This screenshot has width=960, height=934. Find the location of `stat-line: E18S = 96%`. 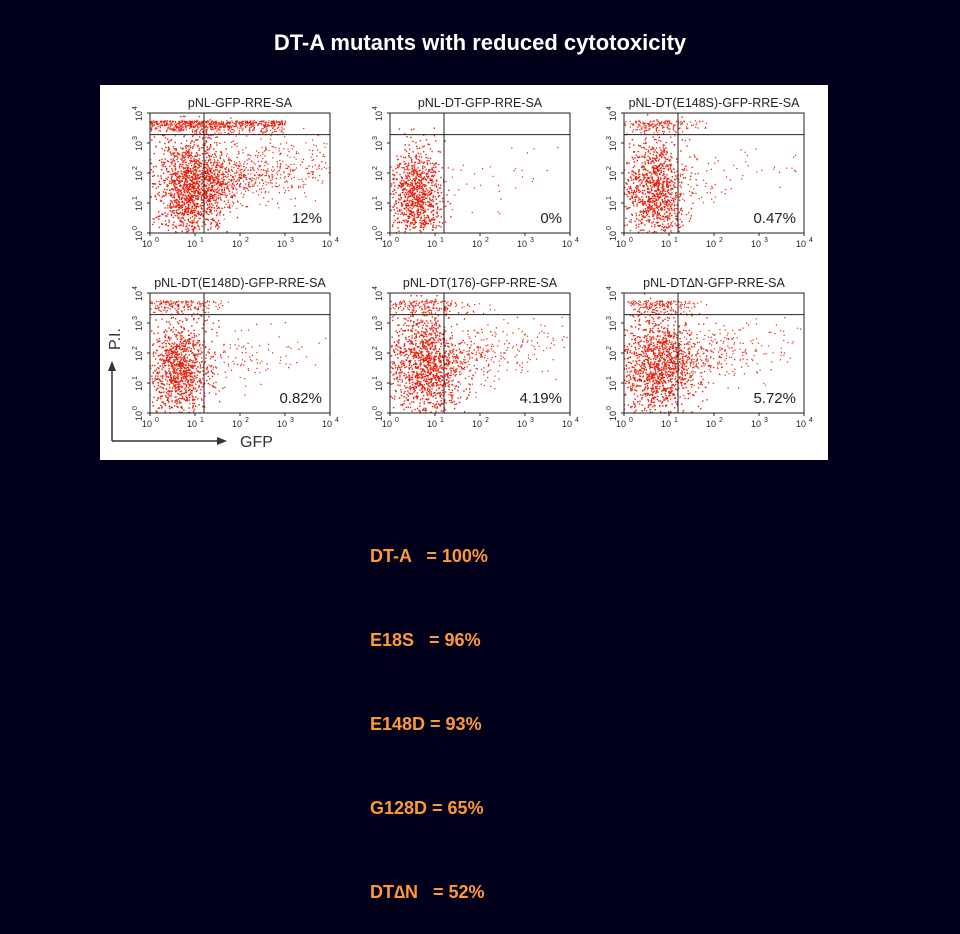

stat-line: E18S = 96% is located at coordinates (425, 640).